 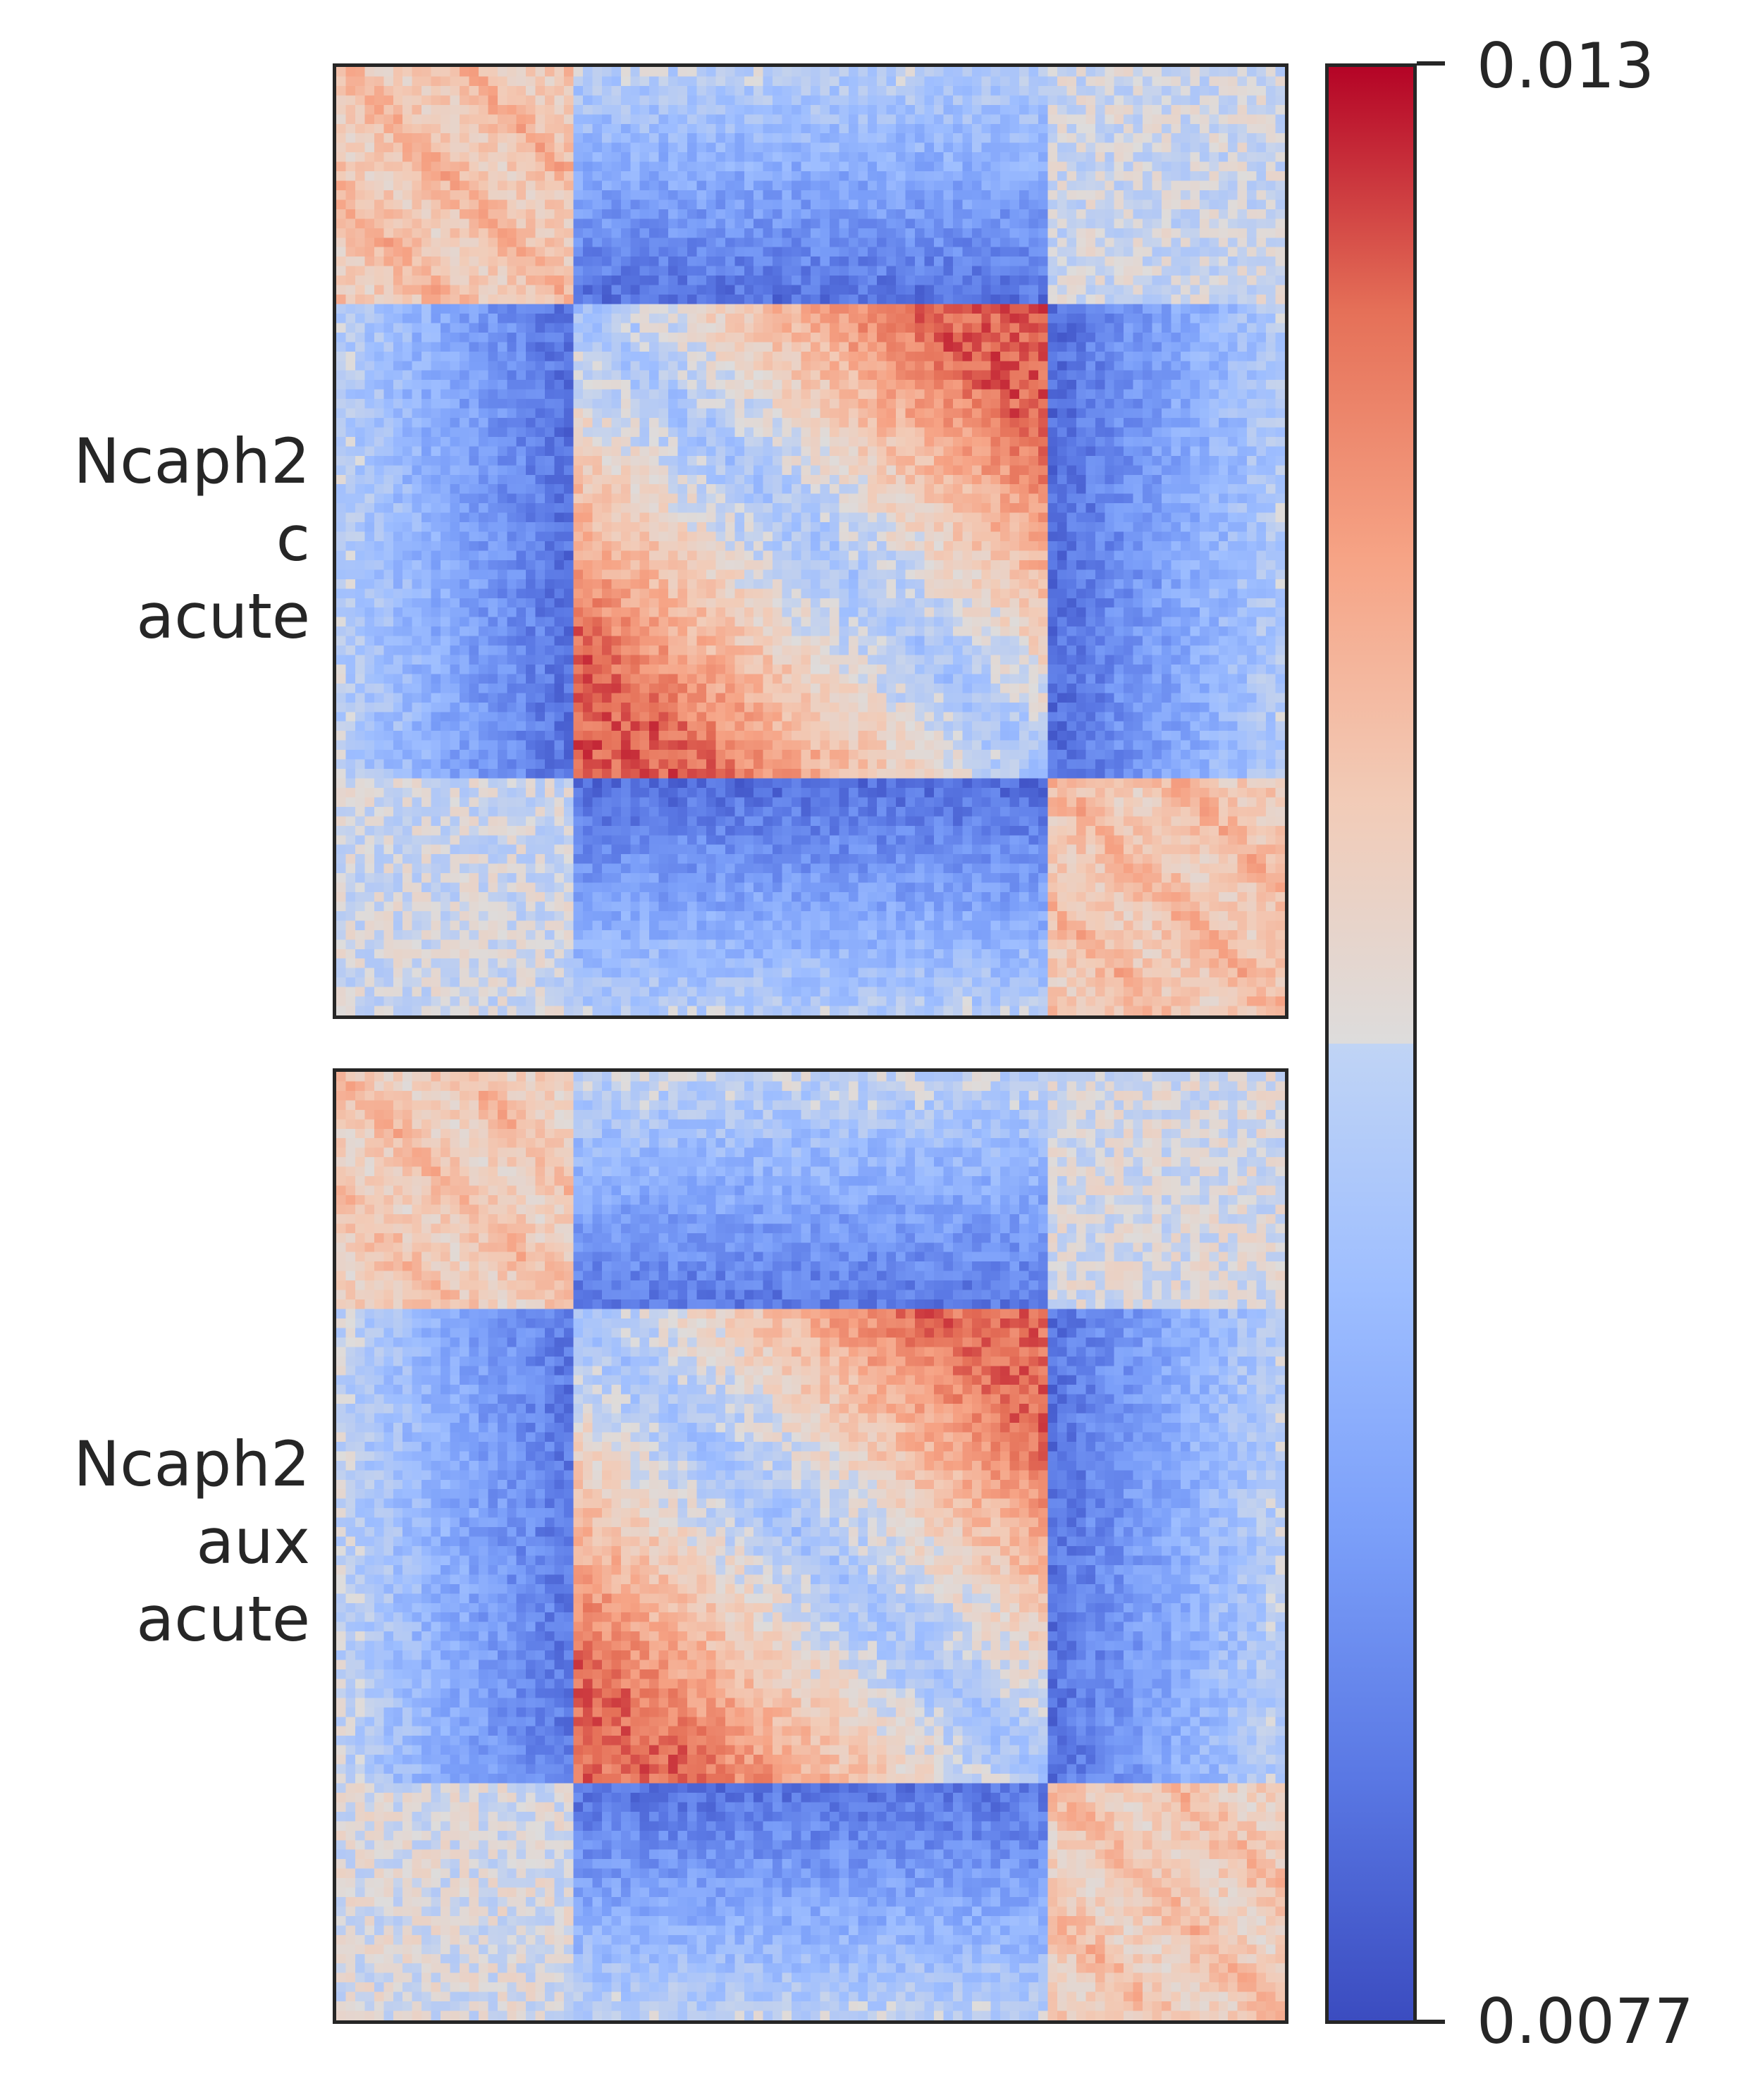 What do you see at coordinates (191, 1464) in the screenshot?
I see `row-label-bottom-line1: Ncaph2` at bounding box center [191, 1464].